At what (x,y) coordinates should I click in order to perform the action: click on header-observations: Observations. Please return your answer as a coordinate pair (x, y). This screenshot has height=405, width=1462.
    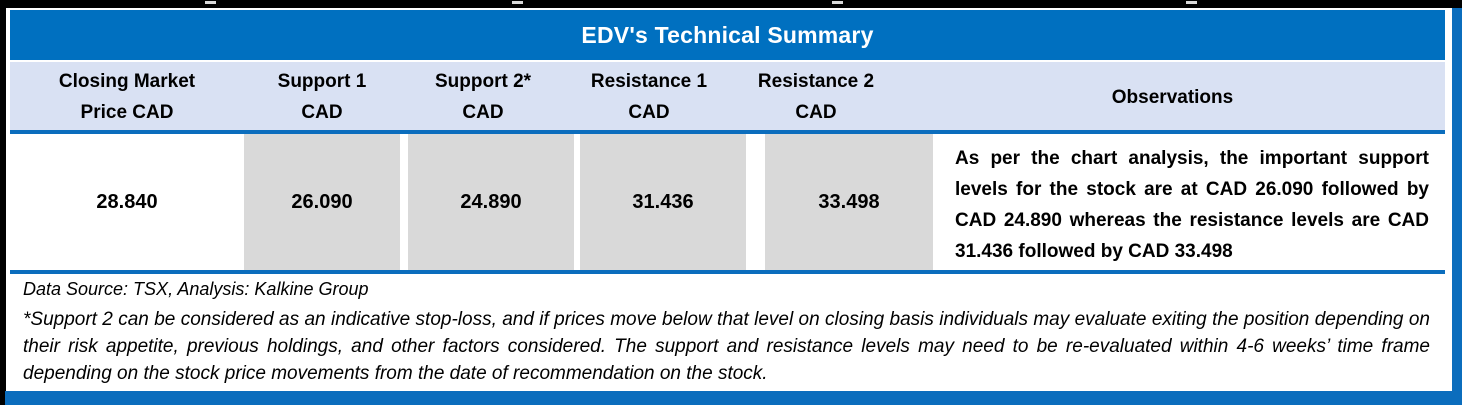
    Looking at the image, I should click on (1172, 97).